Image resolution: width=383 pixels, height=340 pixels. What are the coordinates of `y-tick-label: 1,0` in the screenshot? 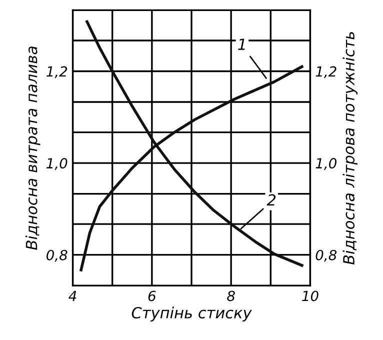 It's located at (57, 164).